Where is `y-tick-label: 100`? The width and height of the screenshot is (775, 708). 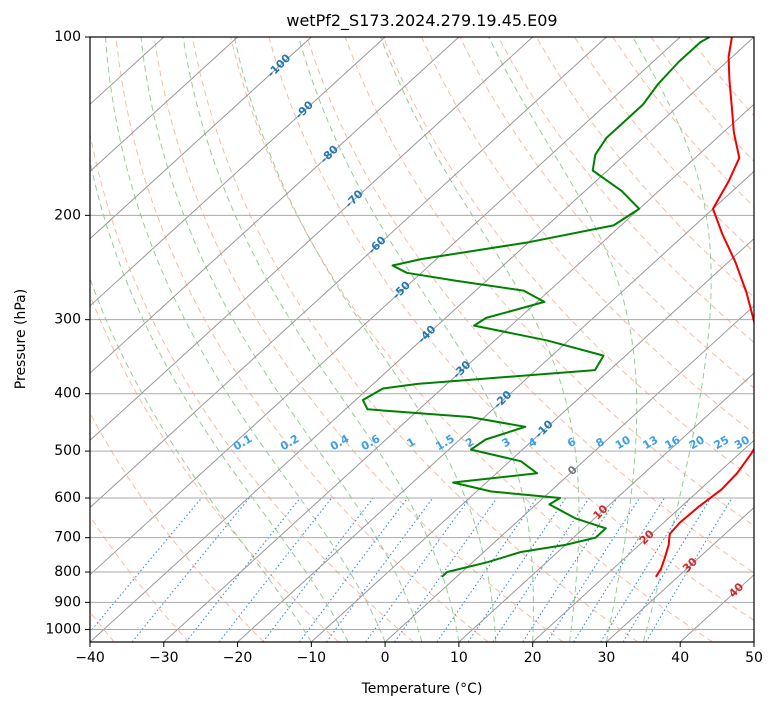 y-tick-label: 100 is located at coordinates (67, 37).